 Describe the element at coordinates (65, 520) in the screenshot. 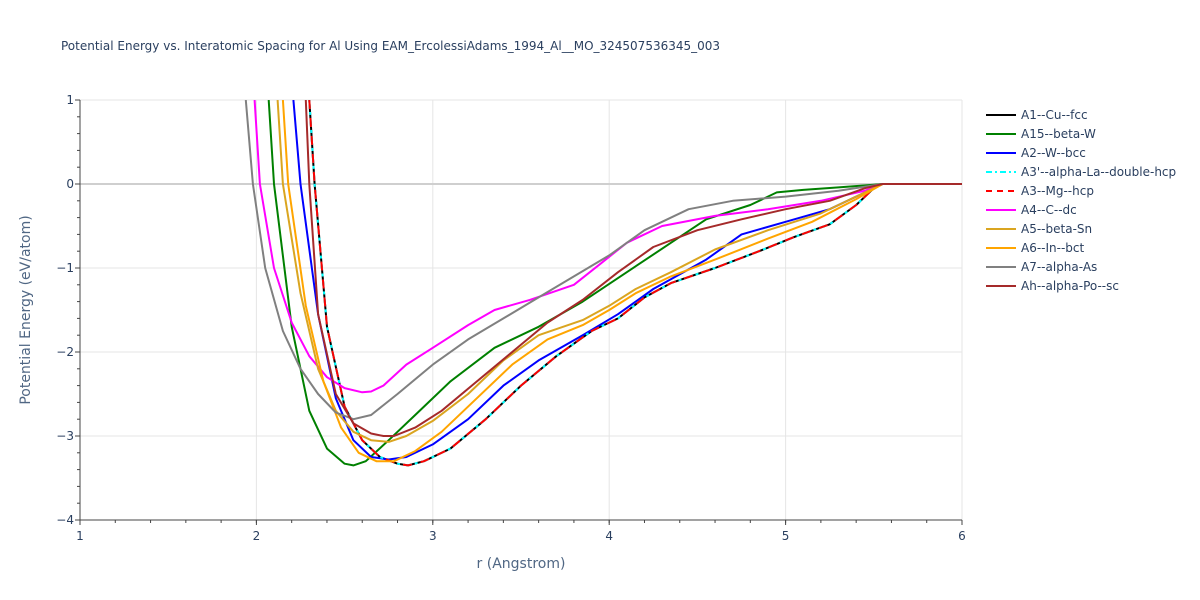

I see `y-tick-label: −4` at that location.